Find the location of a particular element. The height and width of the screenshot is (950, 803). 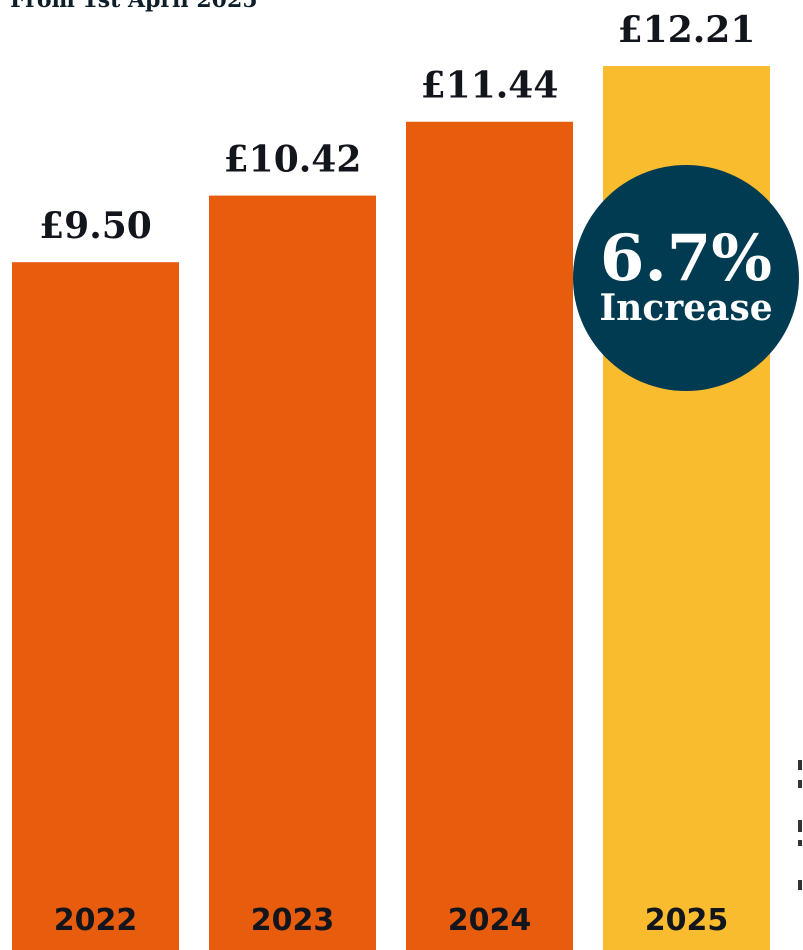

increase-badge: 6.7% Increase is located at coordinates (686, 278).